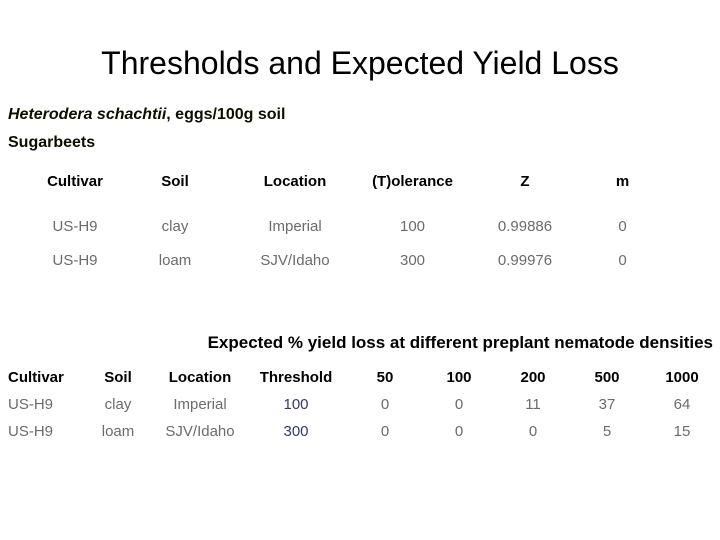  What do you see at coordinates (607, 377) in the screenshot?
I see `header-cell-density-500: 500` at bounding box center [607, 377].